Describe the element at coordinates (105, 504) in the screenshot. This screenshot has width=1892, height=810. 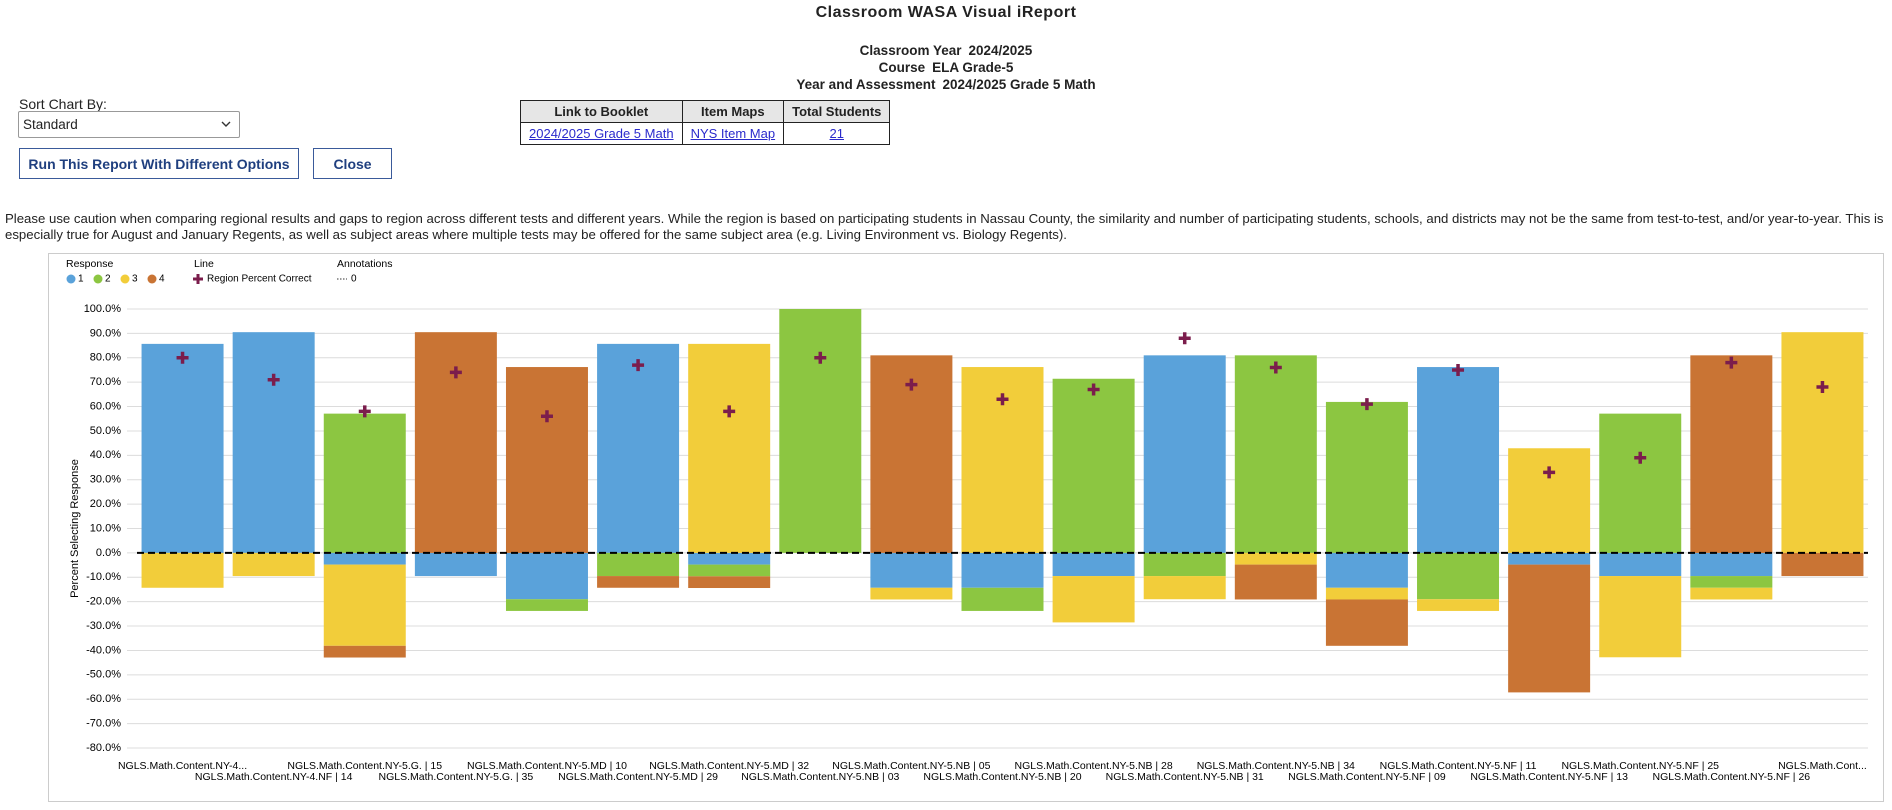
I see `y-tick-label: 20.0%` at that location.